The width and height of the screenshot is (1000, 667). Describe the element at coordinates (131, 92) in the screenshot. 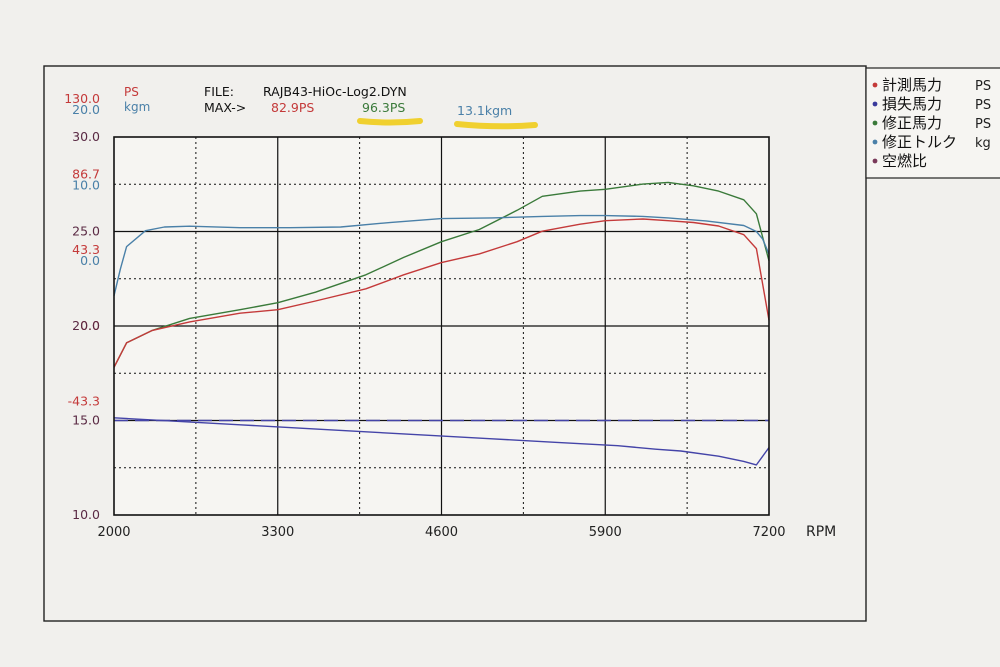

I see `unit-ps: PS` at that location.